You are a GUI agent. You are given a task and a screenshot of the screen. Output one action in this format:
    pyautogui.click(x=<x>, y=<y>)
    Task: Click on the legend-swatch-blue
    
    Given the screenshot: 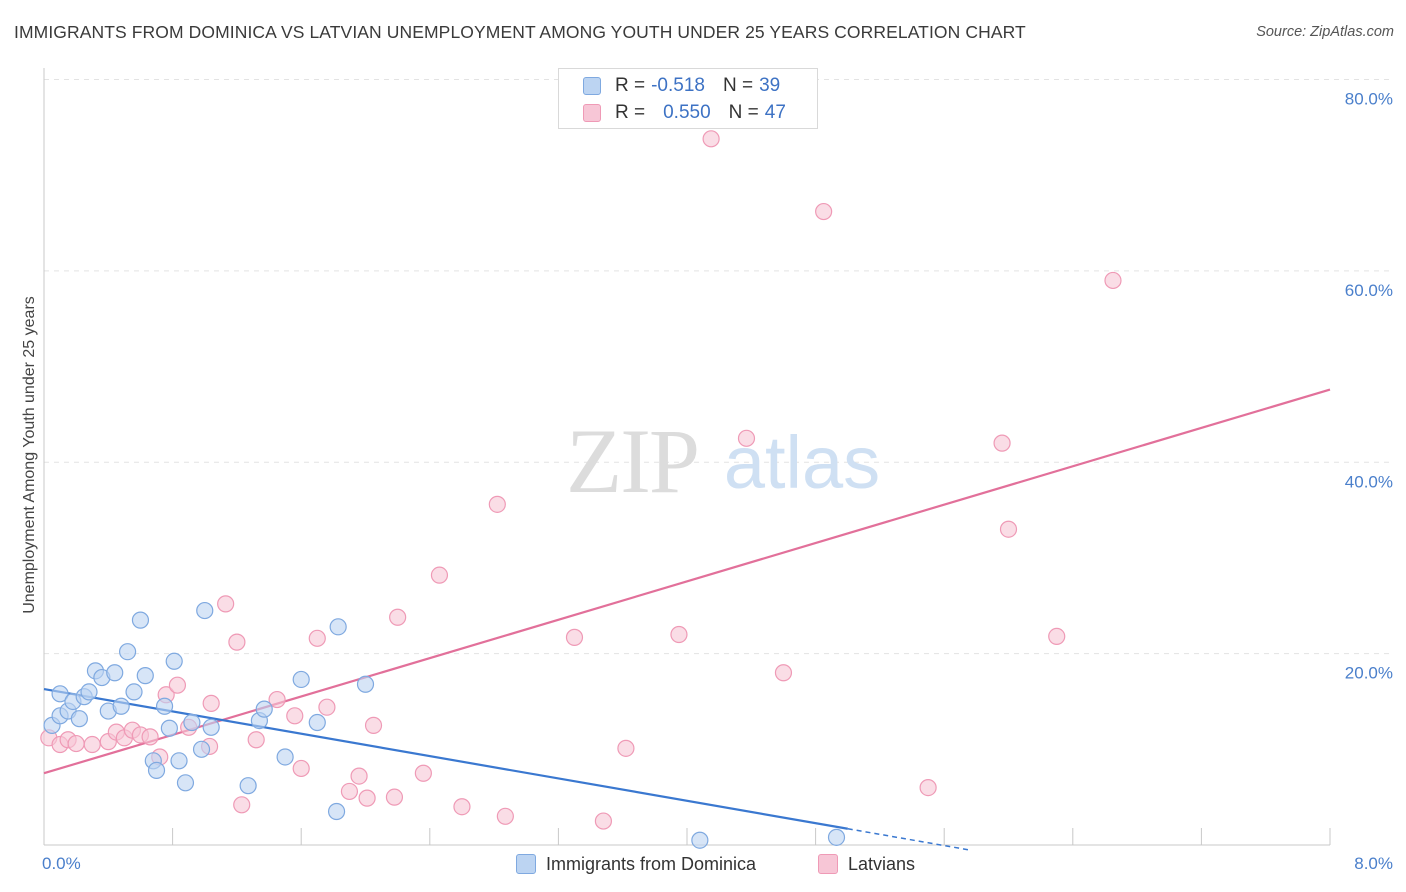 What is the action you would take?
    pyautogui.click(x=592, y=86)
    